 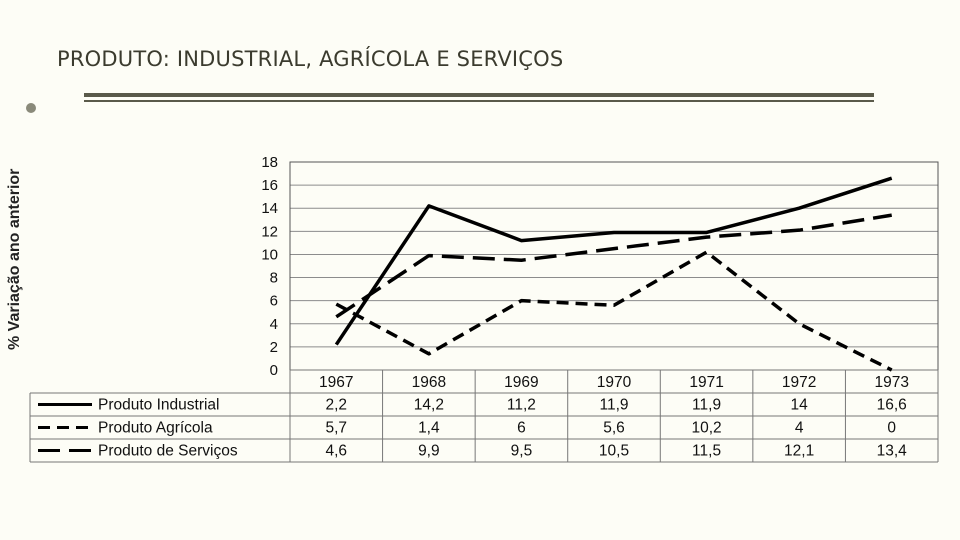 What do you see at coordinates (892, 451) in the screenshot?
I see `data-label: 13,4` at bounding box center [892, 451].